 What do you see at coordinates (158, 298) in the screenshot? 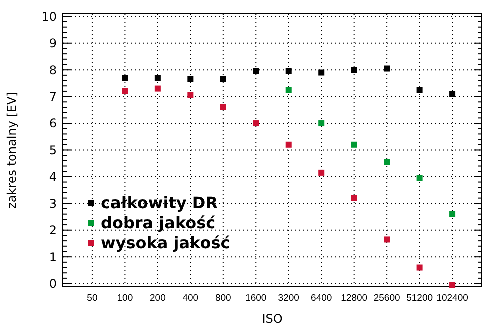
I see `x-tick-label: 200` at bounding box center [158, 298].